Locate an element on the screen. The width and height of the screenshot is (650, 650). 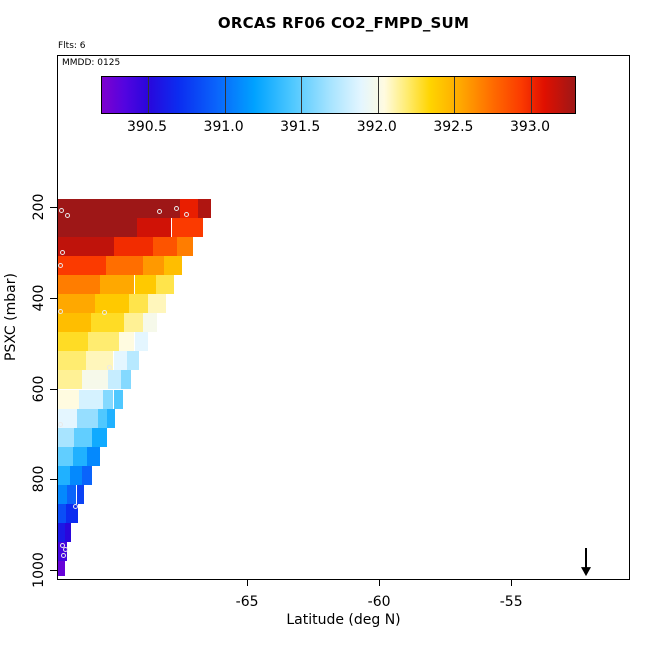
colorbar is located at coordinates (338, 95).